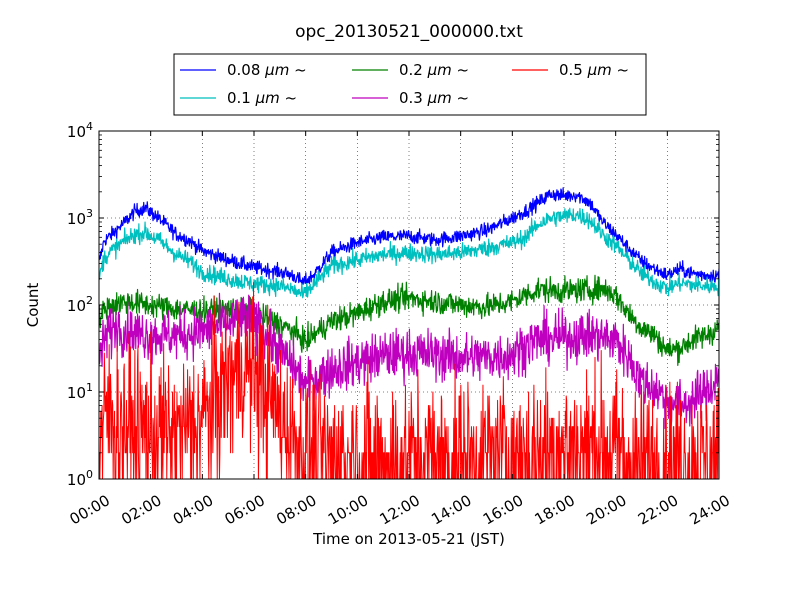 The height and width of the screenshot is (605, 800). I want to click on x-tick-label: 00:00, so click(90, 509).